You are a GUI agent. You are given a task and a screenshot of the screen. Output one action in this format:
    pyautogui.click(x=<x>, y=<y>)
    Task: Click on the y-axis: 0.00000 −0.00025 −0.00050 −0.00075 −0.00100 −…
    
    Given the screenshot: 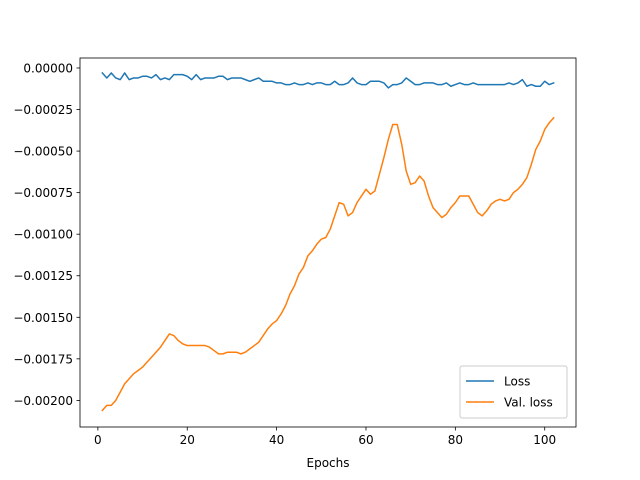 What is the action you would take?
    pyautogui.click(x=46, y=234)
    